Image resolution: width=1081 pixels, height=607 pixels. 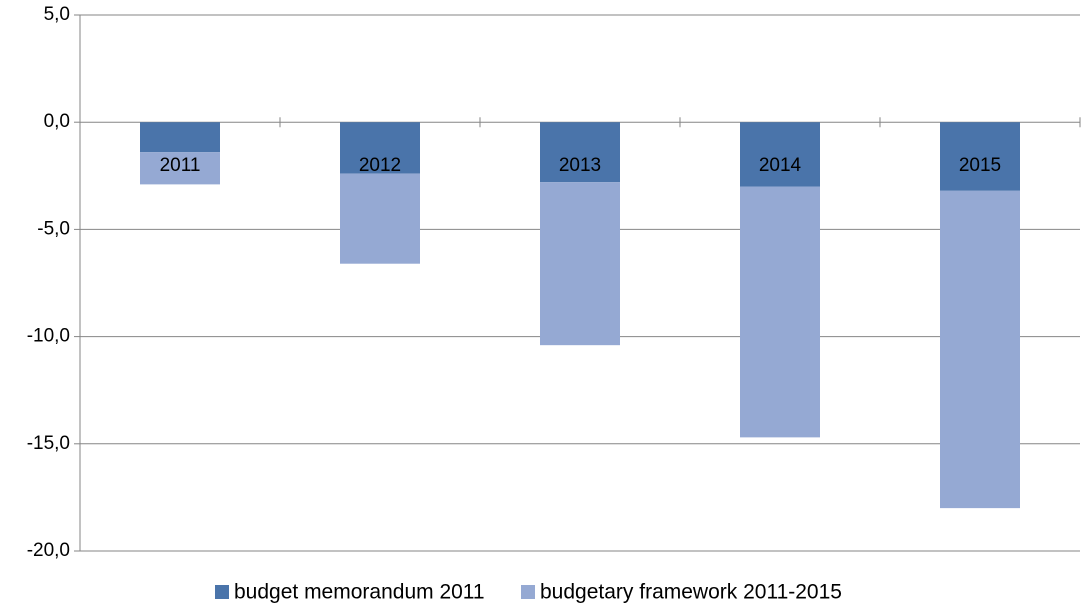 I want to click on y-tick-label: -20,0, so click(x=48, y=550).